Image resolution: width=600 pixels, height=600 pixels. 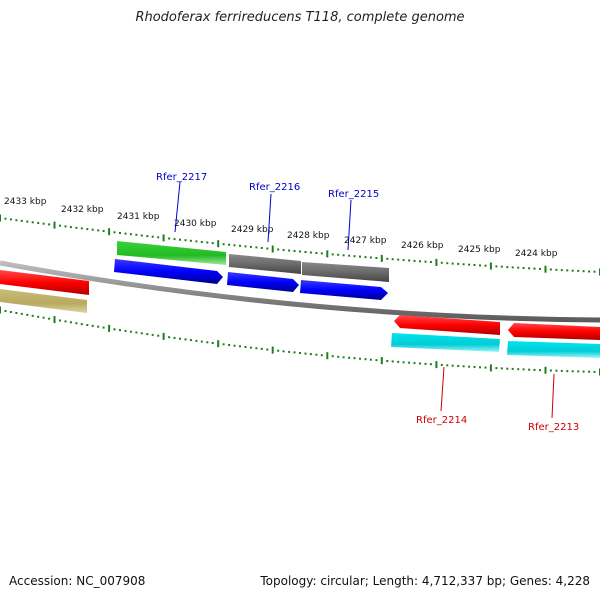 What do you see at coordinates (181, 177) in the screenshot?
I see `gene-label-rfer-2217: Rfer_2217` at bounding box center [181, 177].